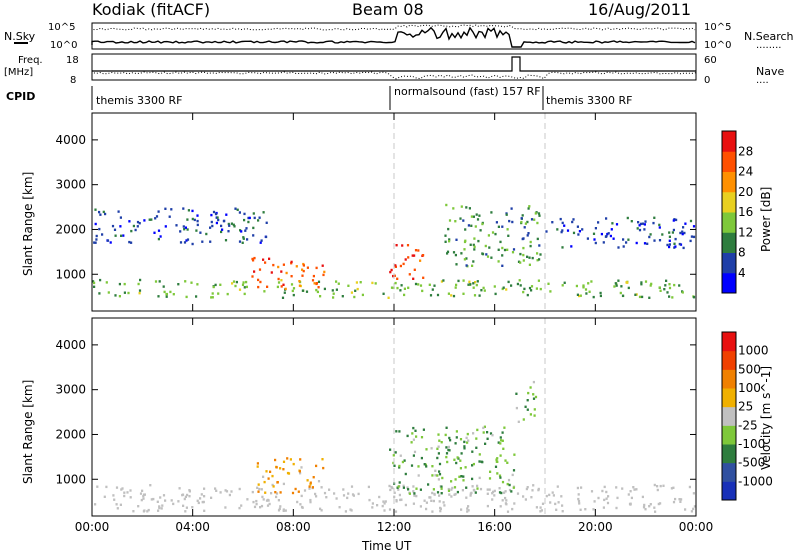  Describe the element at coordinates (729, 212) in the screenshot. I see `colorbar-frame` at that location.